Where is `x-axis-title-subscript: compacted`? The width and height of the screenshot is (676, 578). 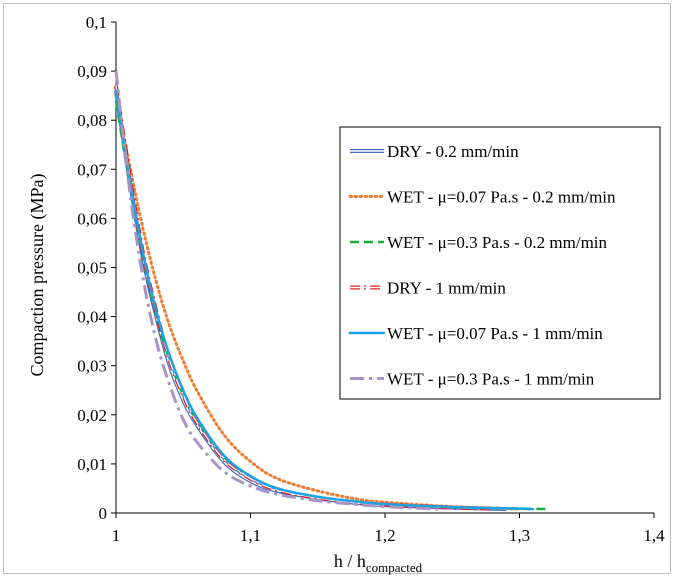 x-axis-title-subscript: compacted is located at coordinates (394, 567).